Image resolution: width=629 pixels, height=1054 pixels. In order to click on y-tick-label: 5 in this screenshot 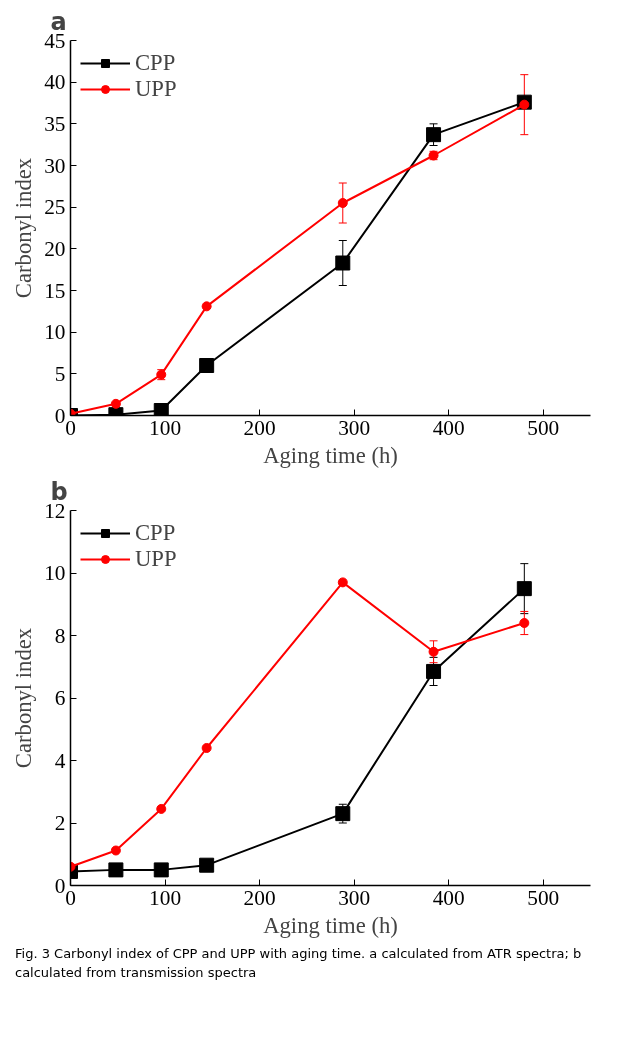, I will do `click(60, 373)`.